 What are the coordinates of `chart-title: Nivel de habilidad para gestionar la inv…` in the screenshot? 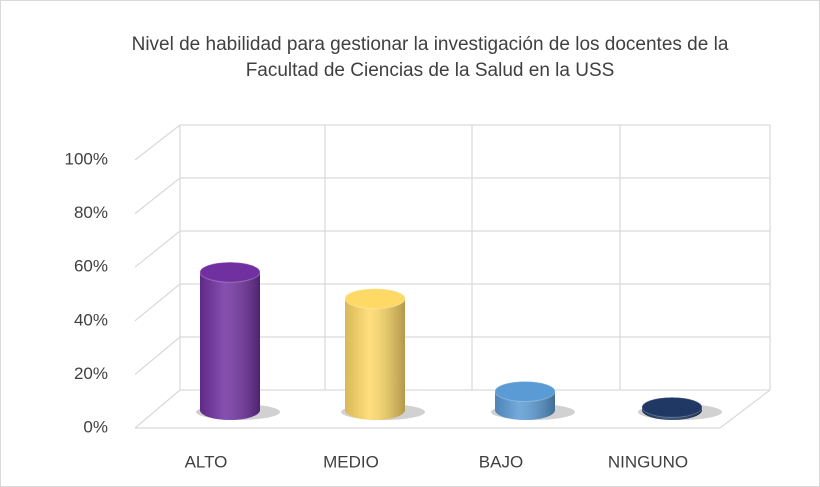 It's located at (430, 57).